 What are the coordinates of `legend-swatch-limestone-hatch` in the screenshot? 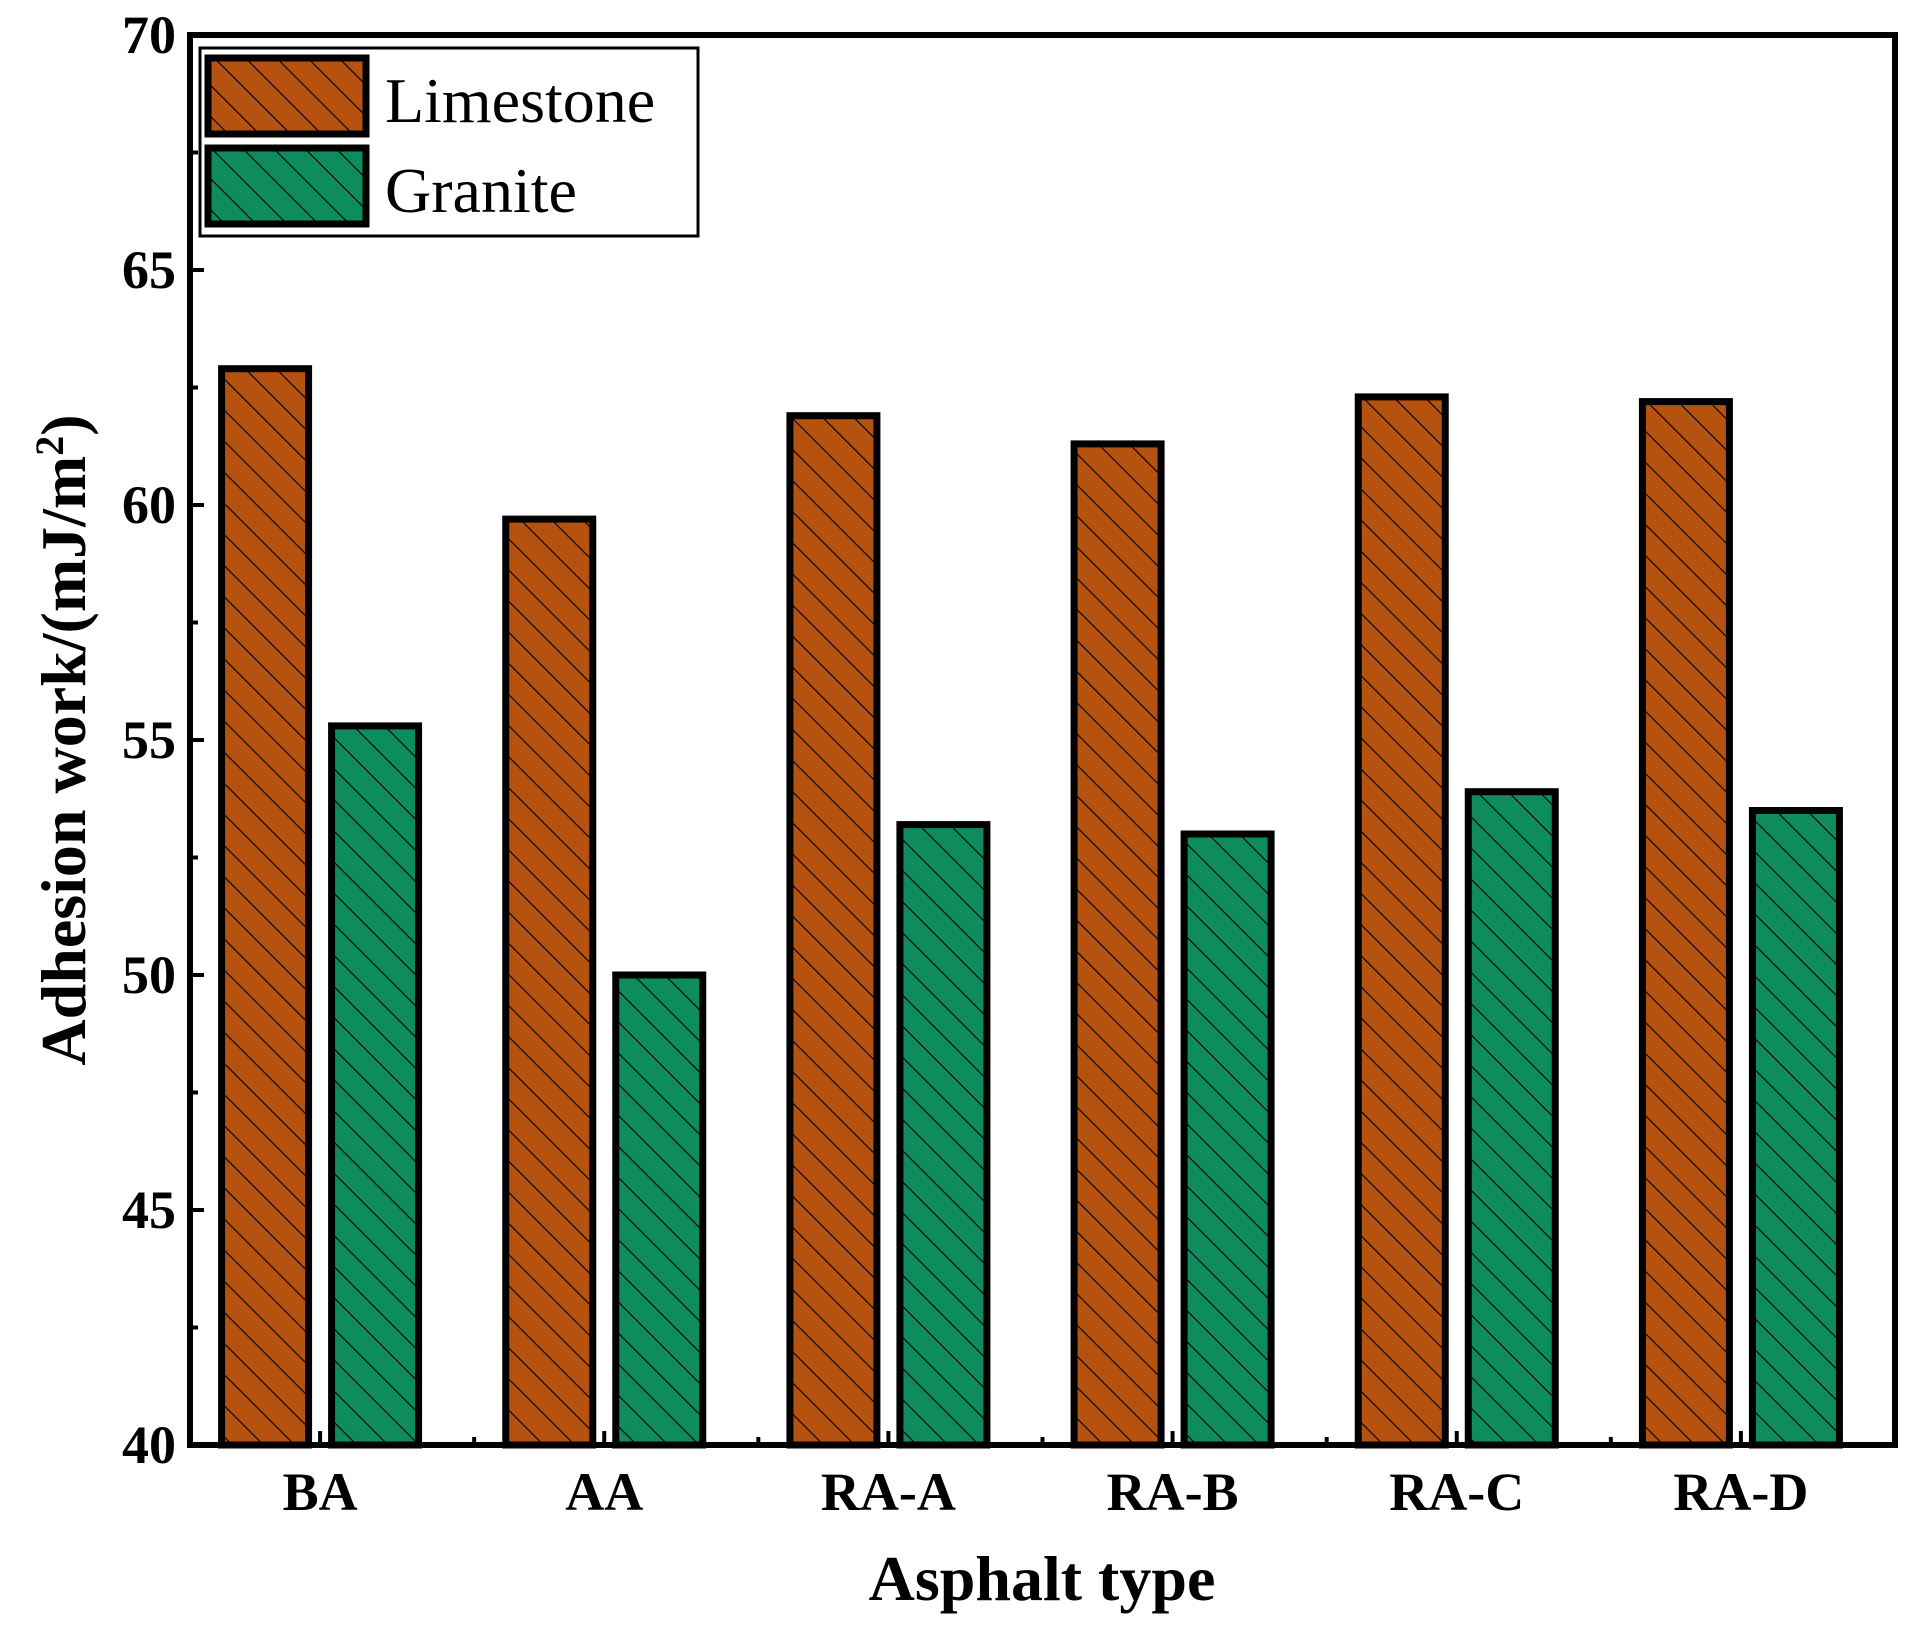 It's located at (287, 96).